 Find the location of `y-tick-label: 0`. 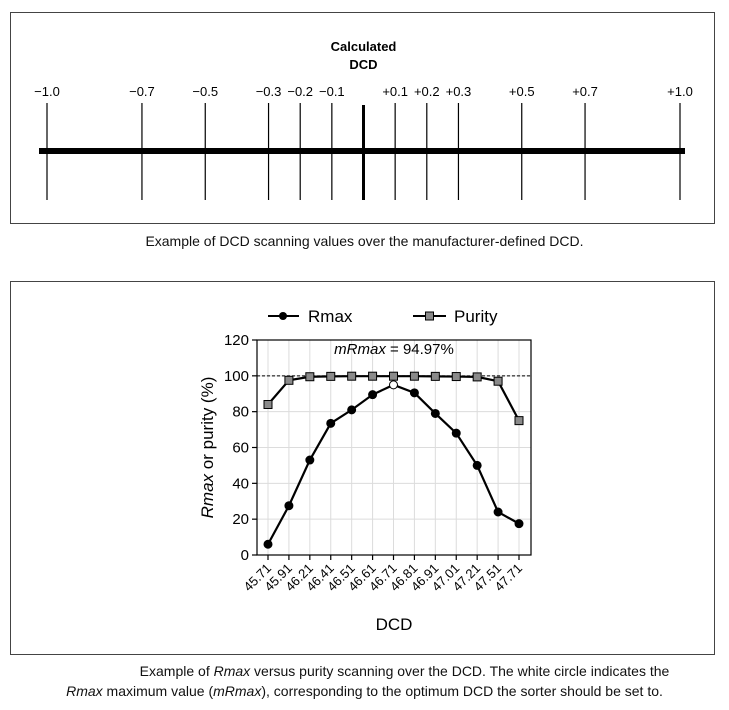

y-tick-label: 0 is located at coordinates (245, 555).